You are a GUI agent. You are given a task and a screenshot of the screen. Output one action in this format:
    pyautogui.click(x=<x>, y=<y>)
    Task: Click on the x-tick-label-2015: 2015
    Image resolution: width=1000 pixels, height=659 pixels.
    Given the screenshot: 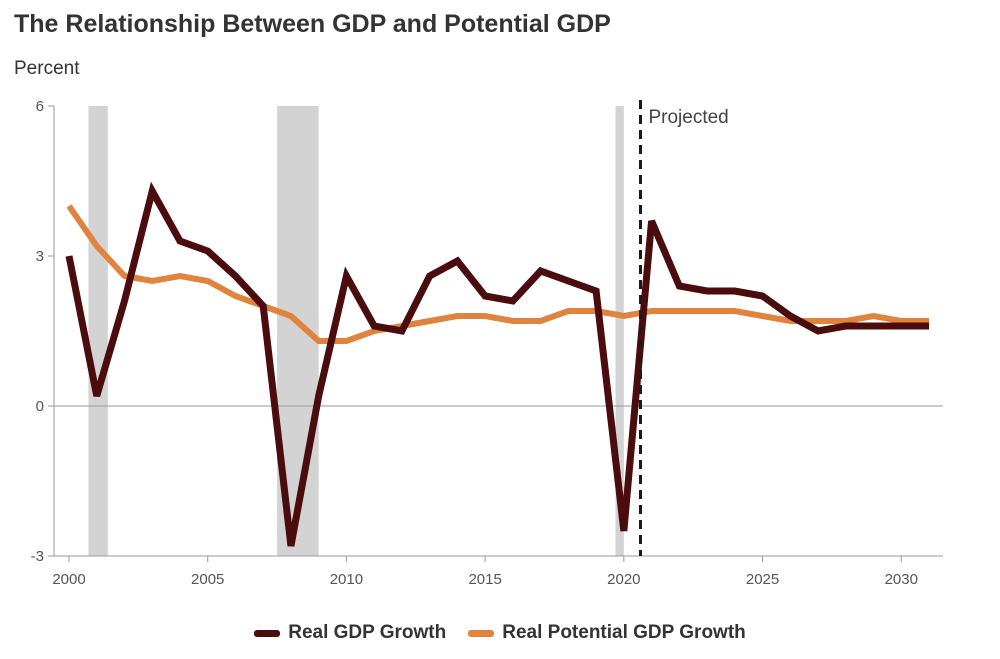 What is the action you would take?
    pyautogui.click(x=484, y=579)
    